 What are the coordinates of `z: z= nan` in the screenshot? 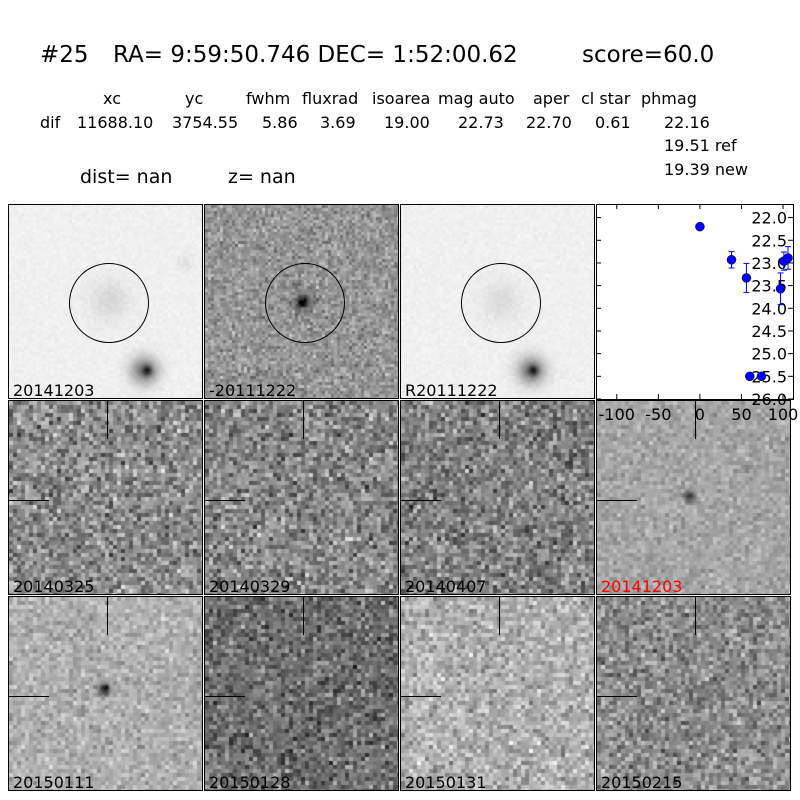 It's located at (262, 177).